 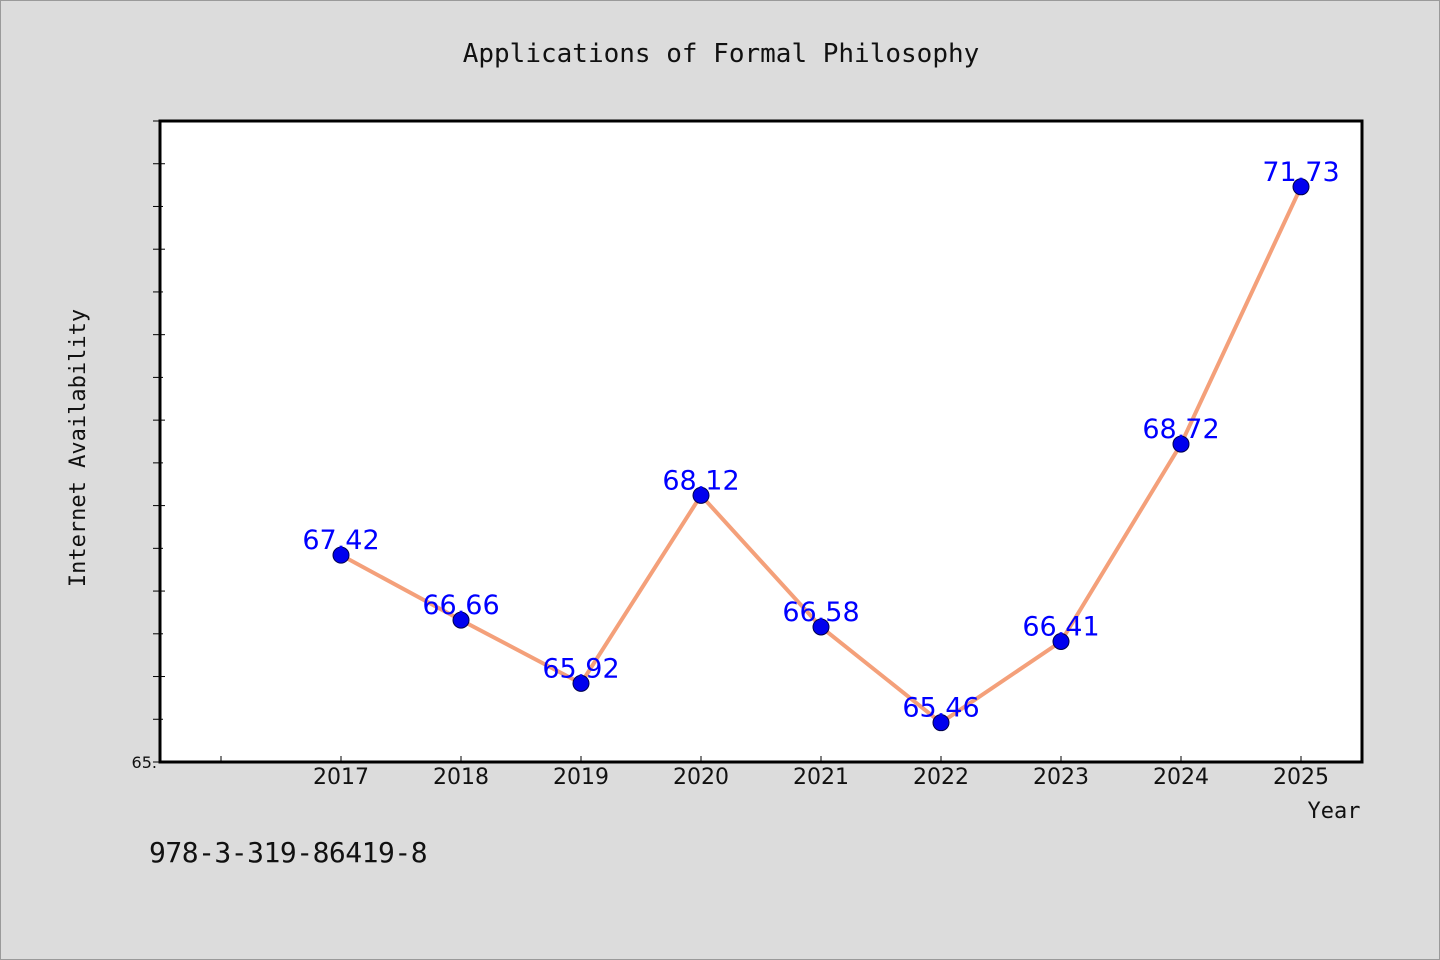 What do you see at coordinates (580, 668) in the screenshot?
I see `data-label: 65.92` at bounding box center [580, 668].